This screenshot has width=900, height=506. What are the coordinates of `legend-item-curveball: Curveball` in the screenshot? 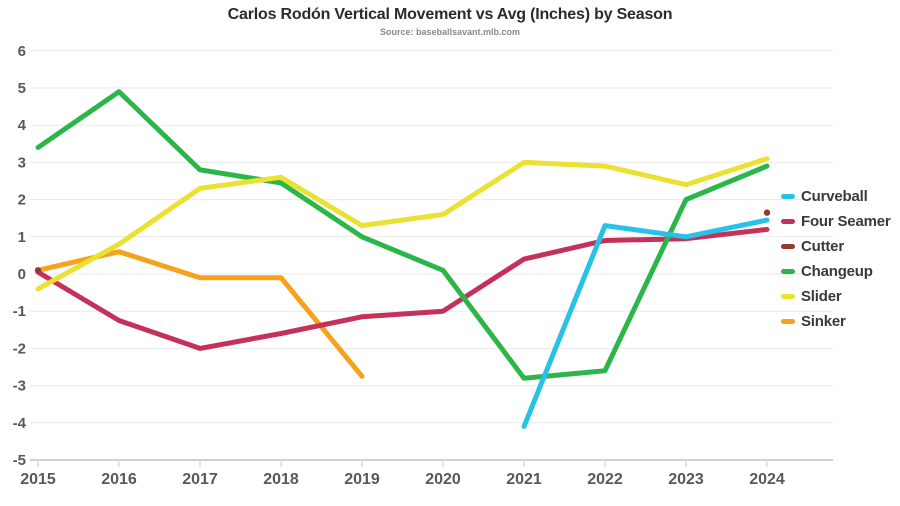 It's located at (836, 196).